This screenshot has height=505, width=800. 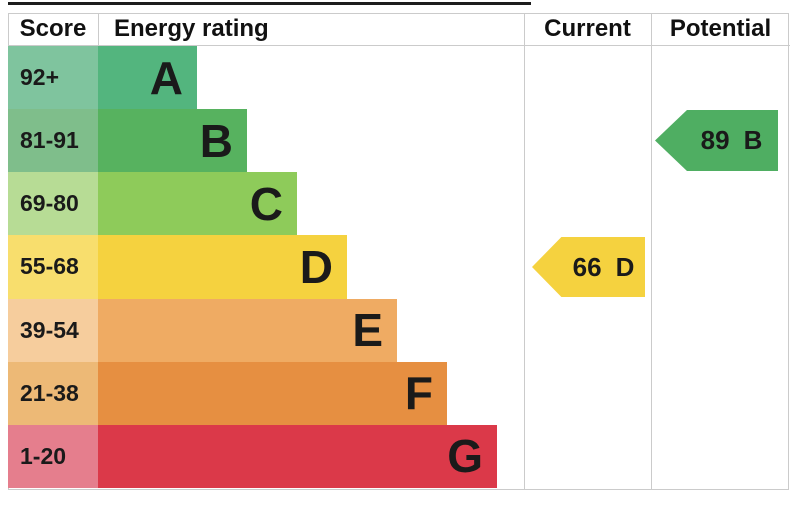 I want to click on band-score-cell: 81-91, so click(x=53, y=141).